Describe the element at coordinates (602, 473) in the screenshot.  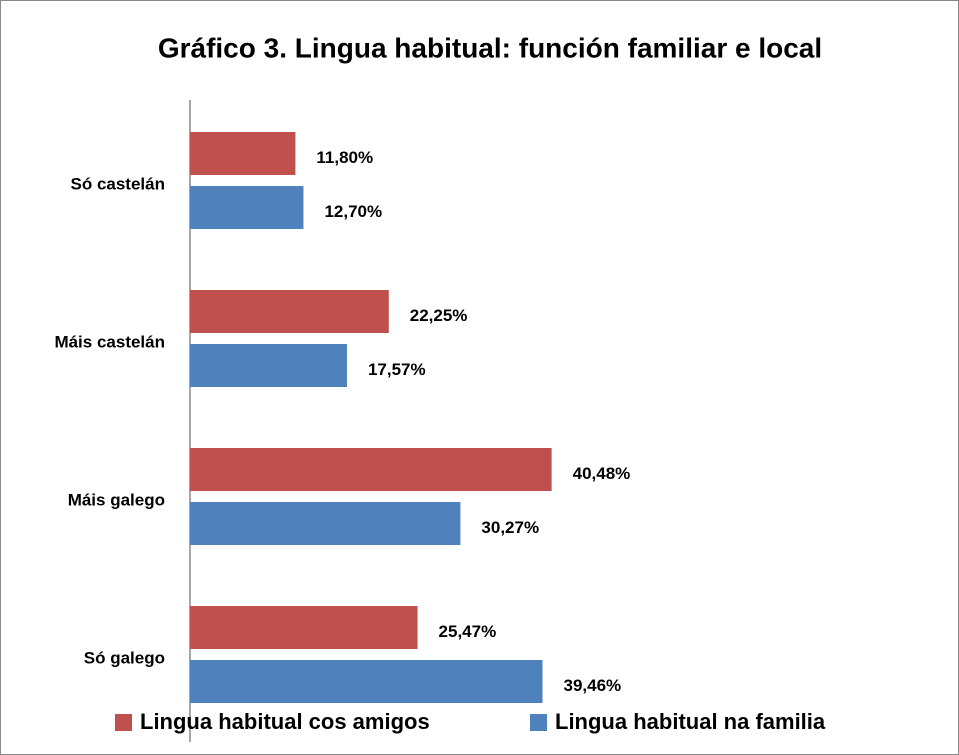
I see `data-label: 40,48%` at that location.